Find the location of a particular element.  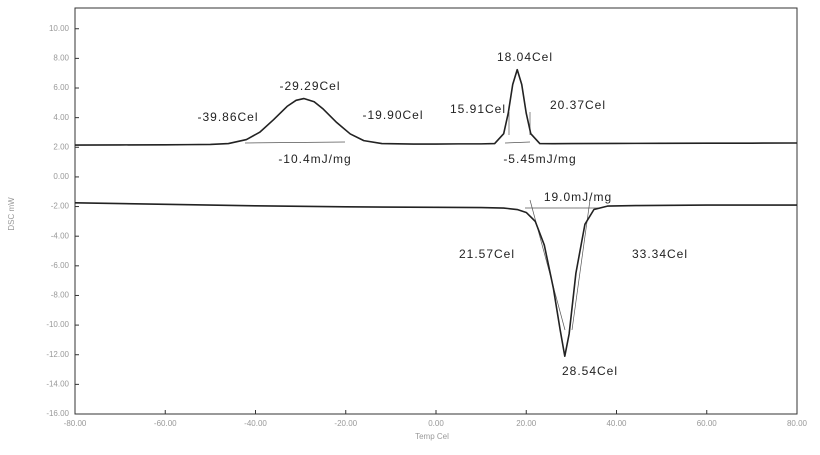

annotation: 33.34Cel is located at coordinates (660, 254).